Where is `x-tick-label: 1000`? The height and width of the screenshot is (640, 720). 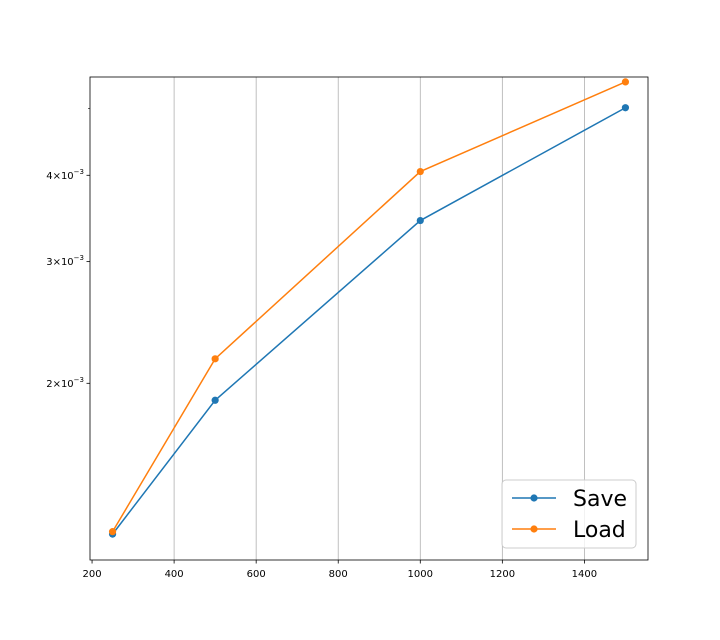 x-tick-label: 1000 is located at coordinates (420, 574).